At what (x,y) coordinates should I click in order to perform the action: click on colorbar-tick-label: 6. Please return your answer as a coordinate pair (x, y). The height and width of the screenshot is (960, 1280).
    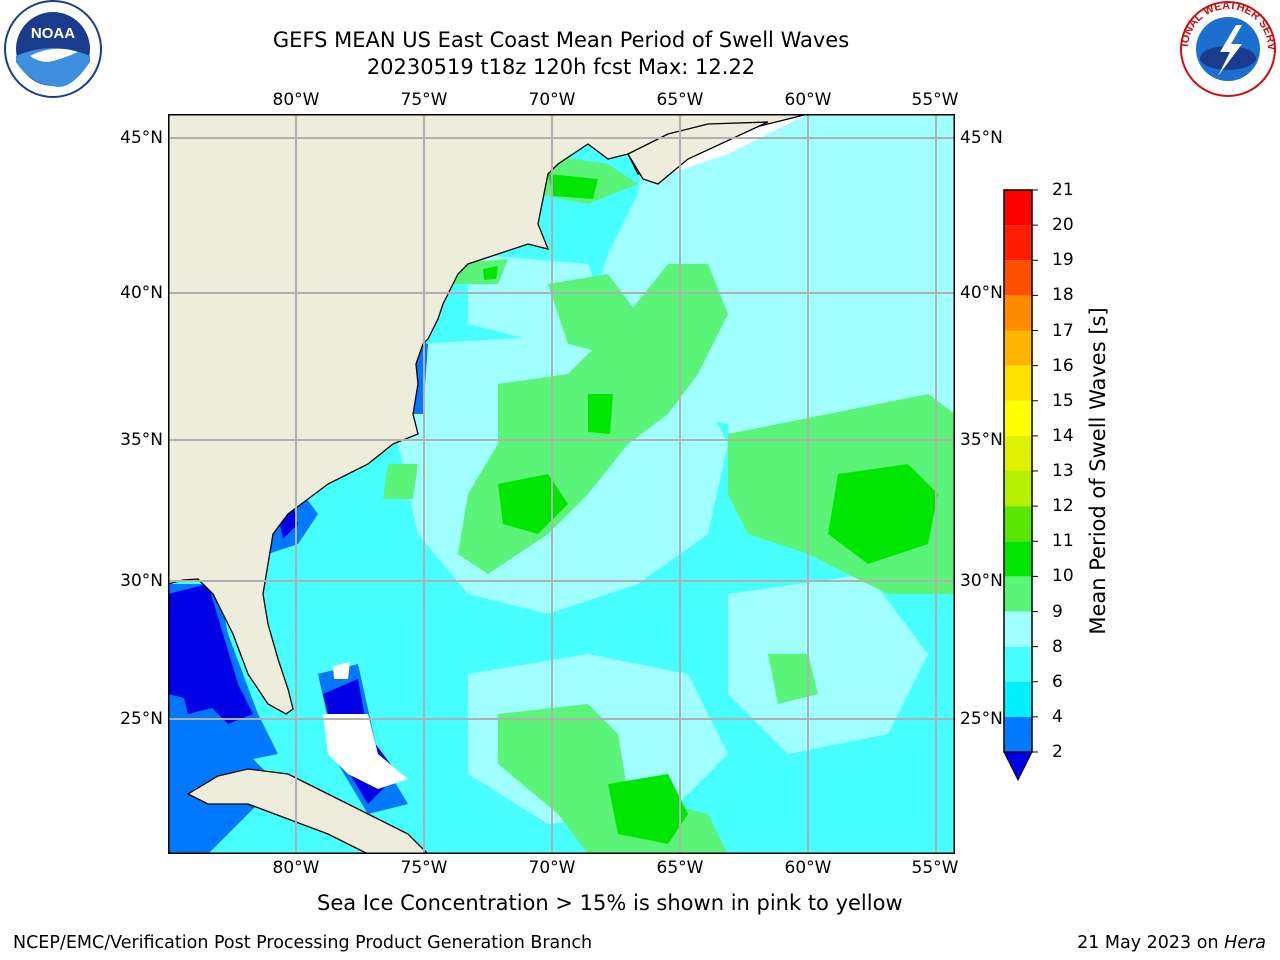
    Looking at the image, I should click on (1057, 681).